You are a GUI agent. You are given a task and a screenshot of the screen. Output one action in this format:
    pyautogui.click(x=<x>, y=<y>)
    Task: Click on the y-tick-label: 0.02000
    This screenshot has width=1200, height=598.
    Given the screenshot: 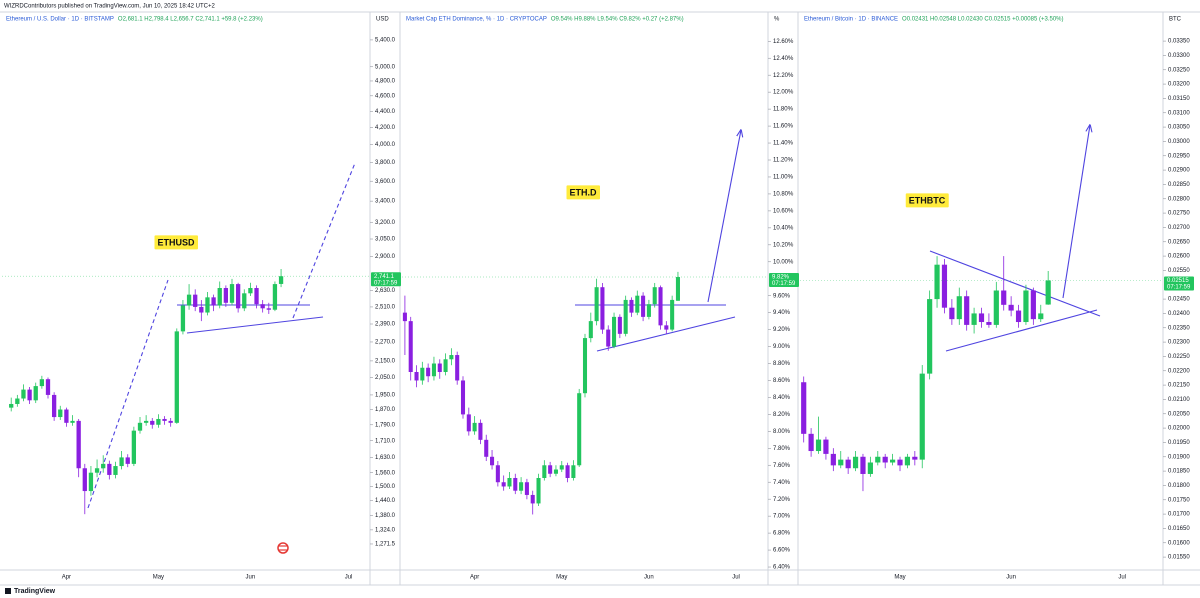 What is the action you would take?
    pyautogui.click(x=1179, y=429)
    